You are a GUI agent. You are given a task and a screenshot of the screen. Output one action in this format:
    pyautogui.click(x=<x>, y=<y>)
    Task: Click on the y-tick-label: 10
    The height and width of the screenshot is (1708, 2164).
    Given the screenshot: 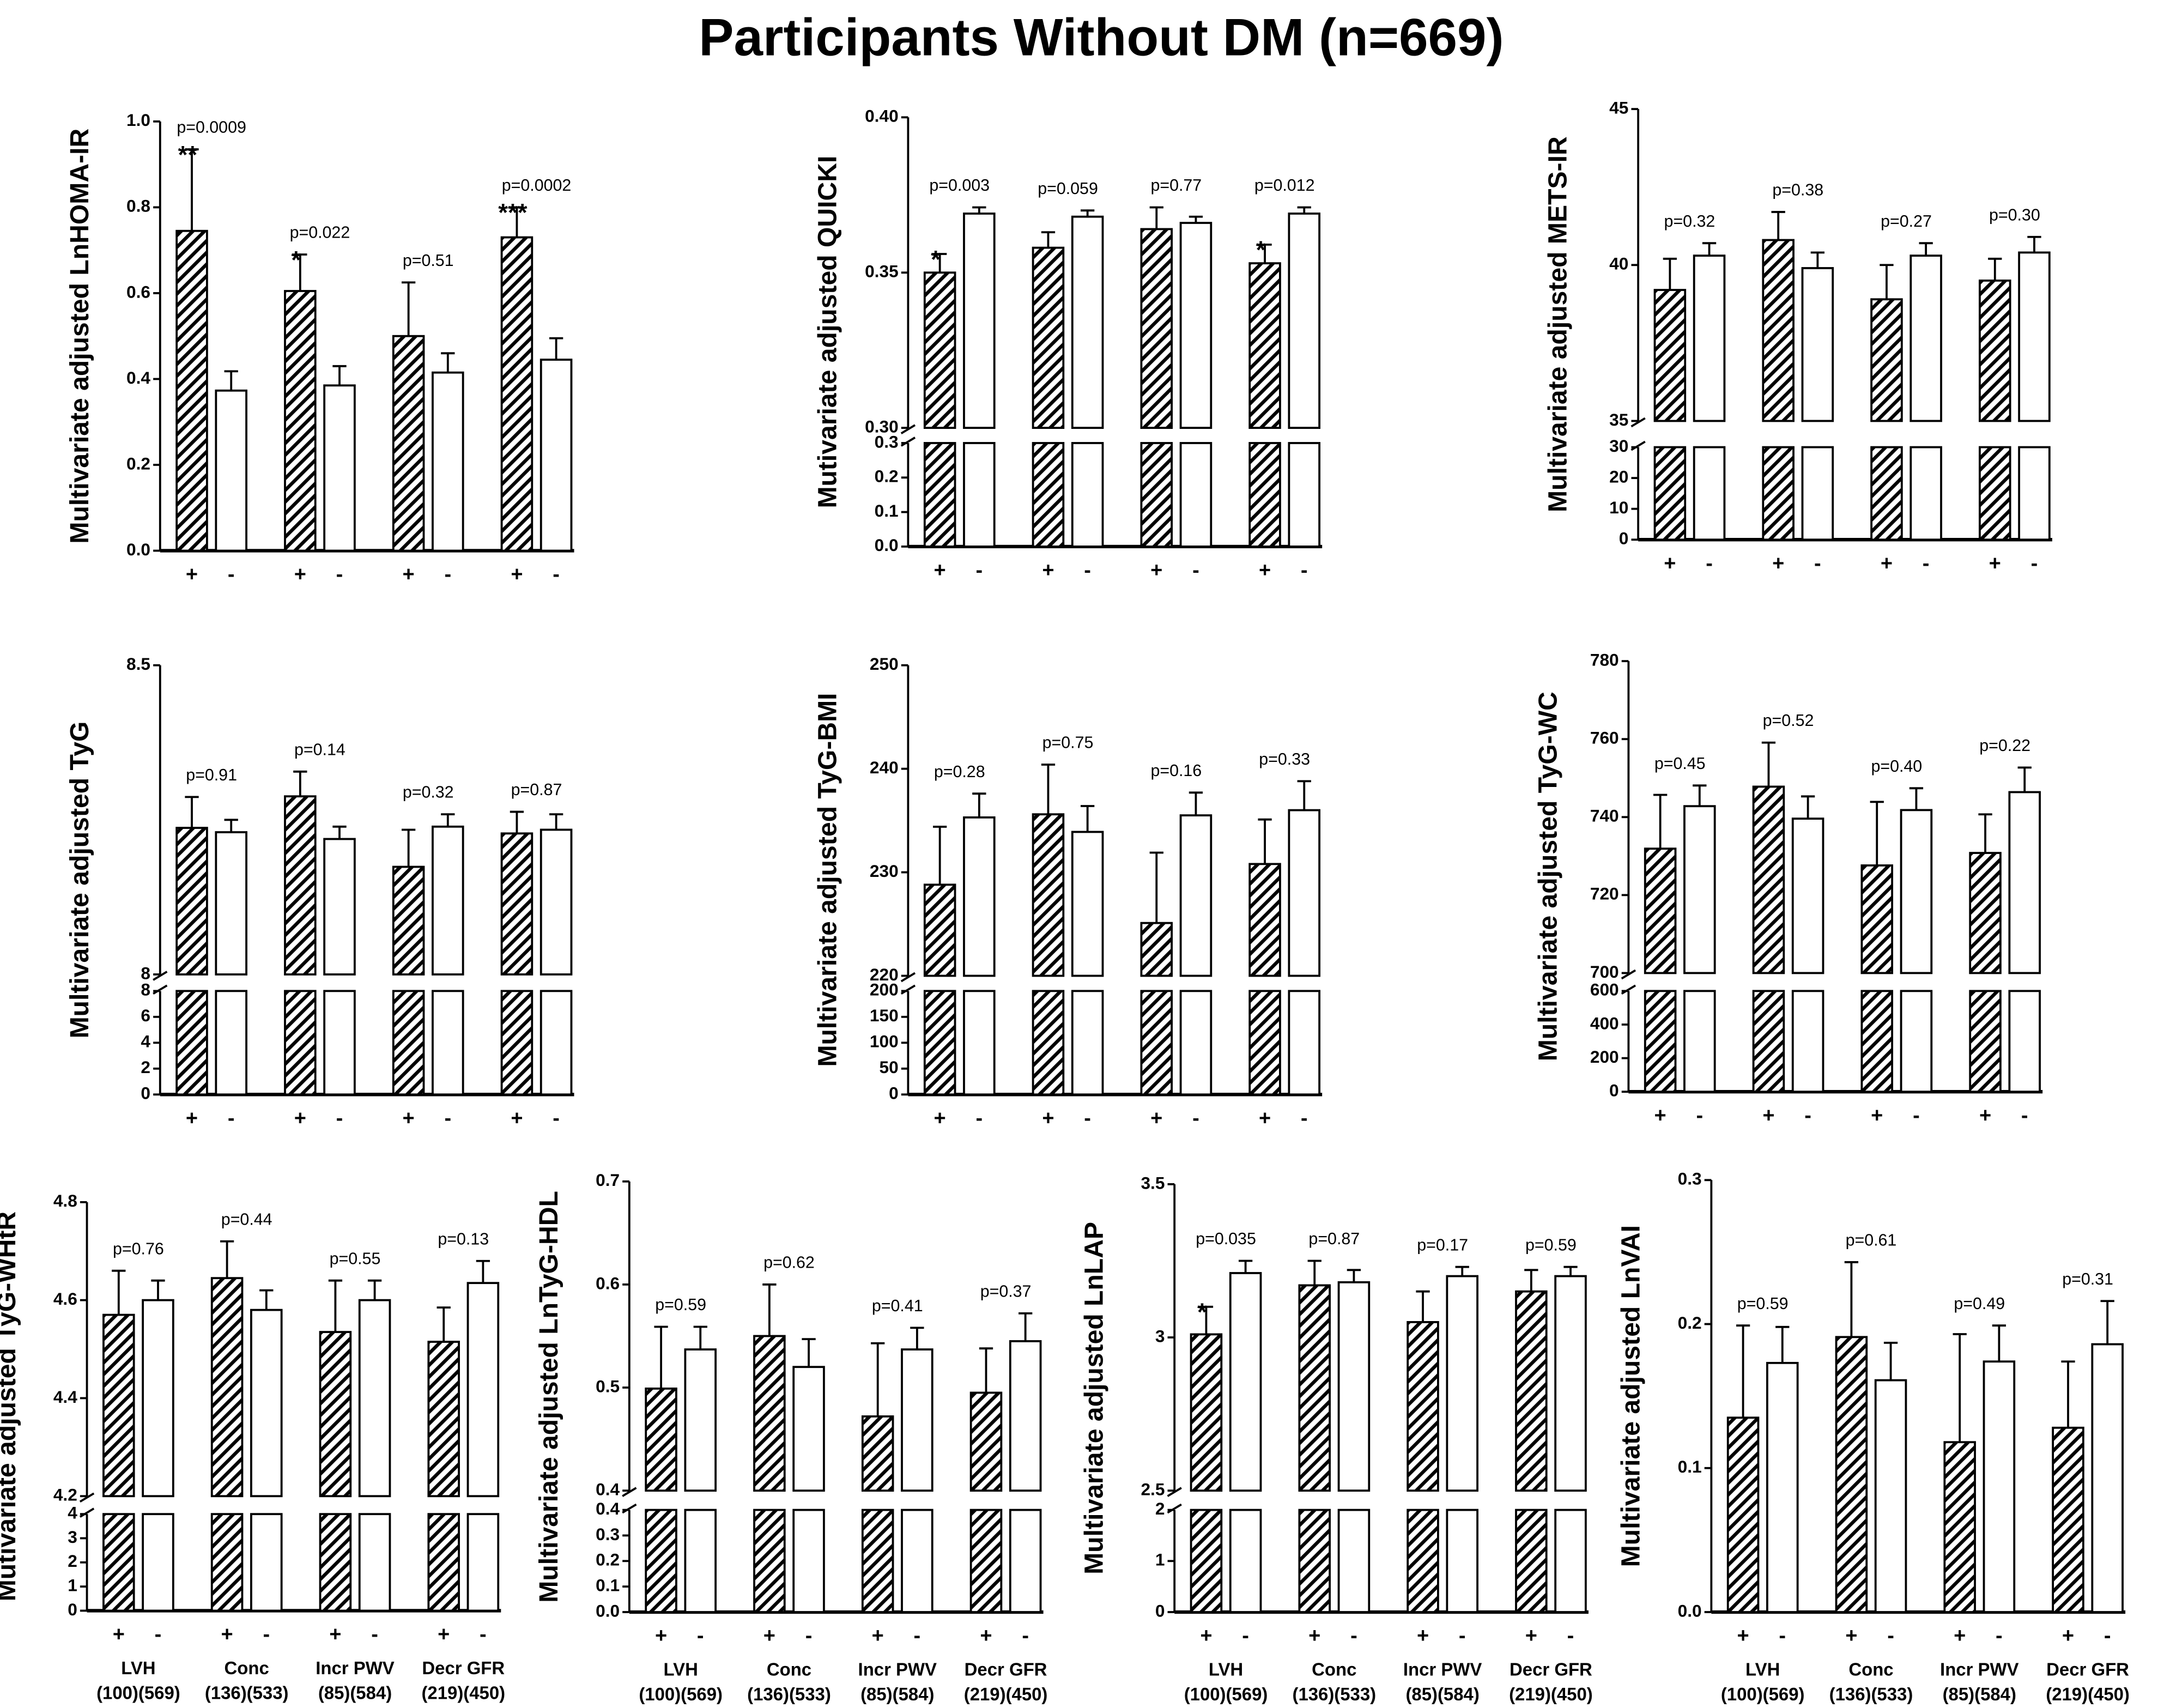 What is the action you would take?
    pyautogui.click(x=1618, y=507)
    